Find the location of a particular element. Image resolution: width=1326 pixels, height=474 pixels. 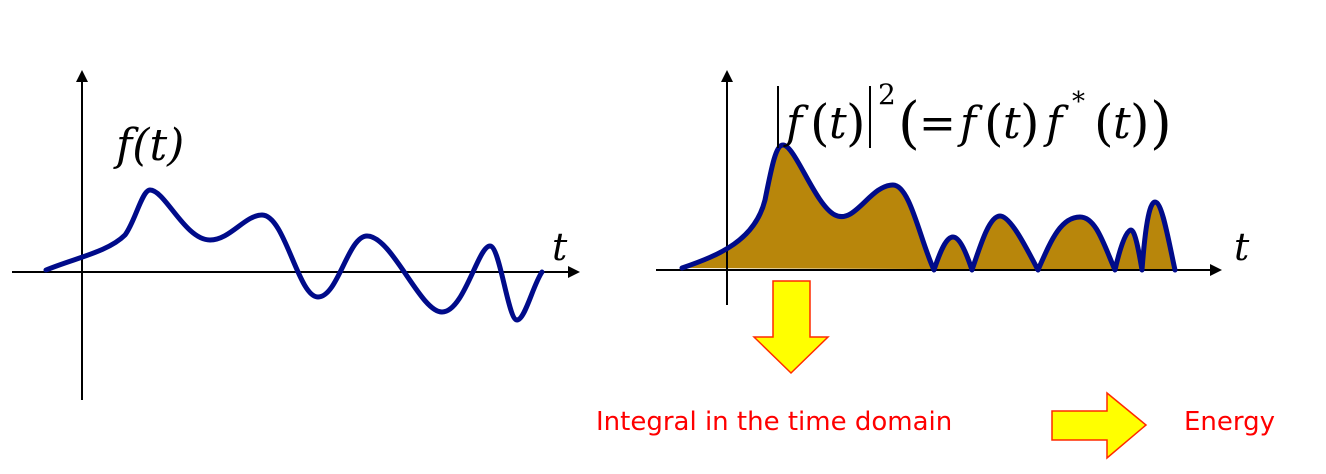

energy-caption: Energy is located at coordinates (1230, 422).